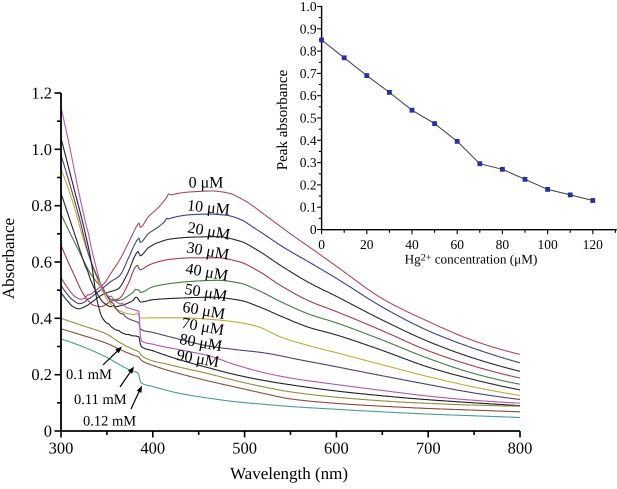  I want to click on svg-text: 500, so click(244, 448).